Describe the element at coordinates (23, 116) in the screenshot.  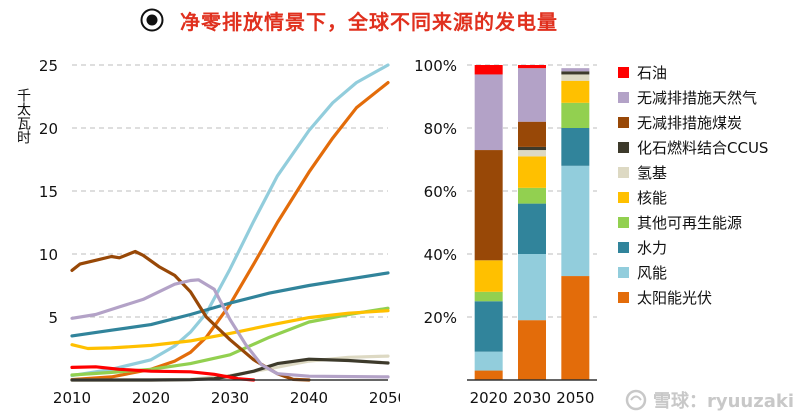
I see `line-chart-y-axis-label: 千太瓦时` at that location.